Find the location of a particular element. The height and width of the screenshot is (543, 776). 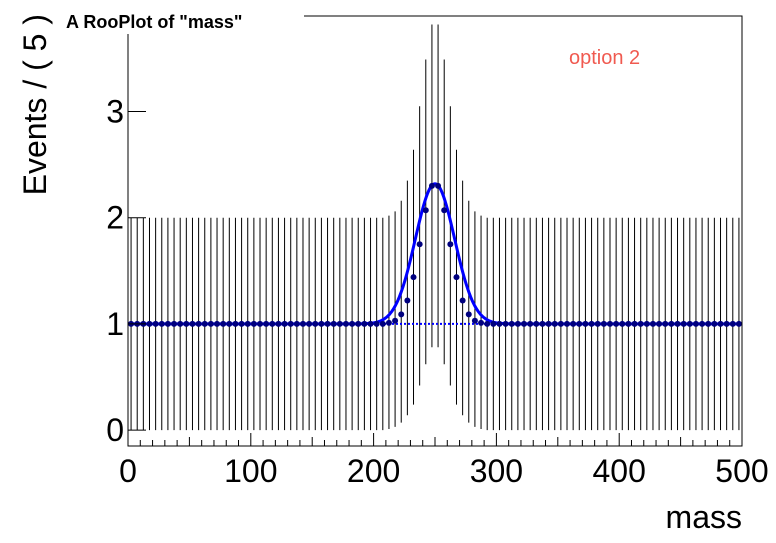

title-box is located at coordinates (183, 21).